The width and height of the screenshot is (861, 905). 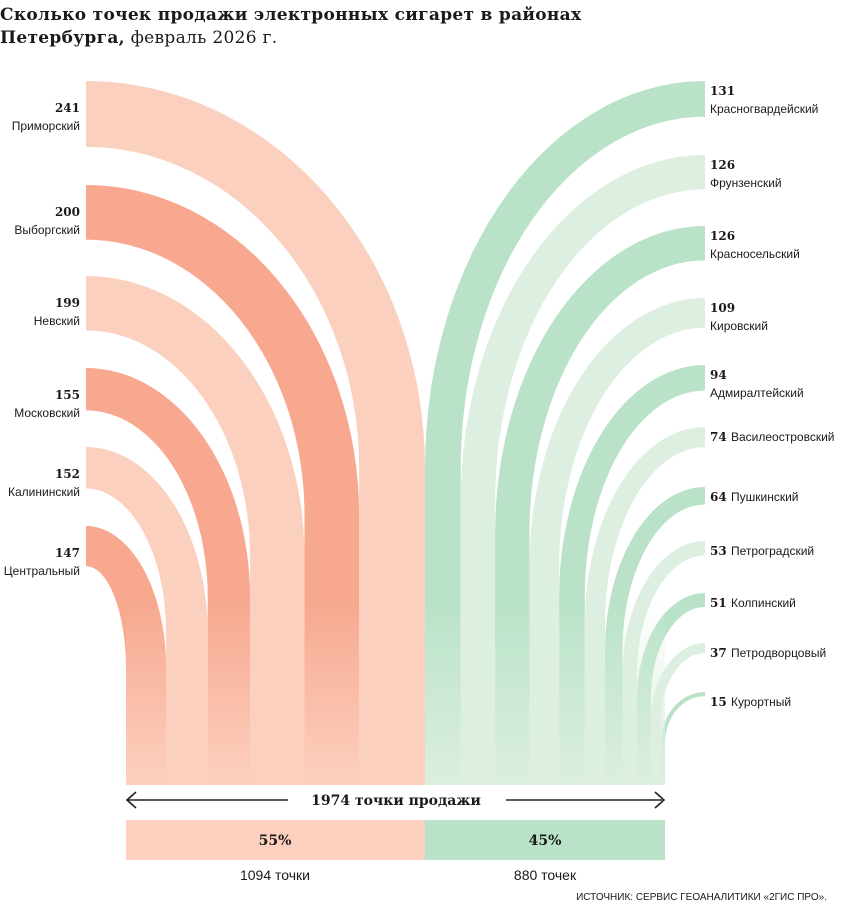 What do you see at coordinates (67, 303) in the screenshot?
I see `left-value-3: 199` at bounding box center [67, 303].